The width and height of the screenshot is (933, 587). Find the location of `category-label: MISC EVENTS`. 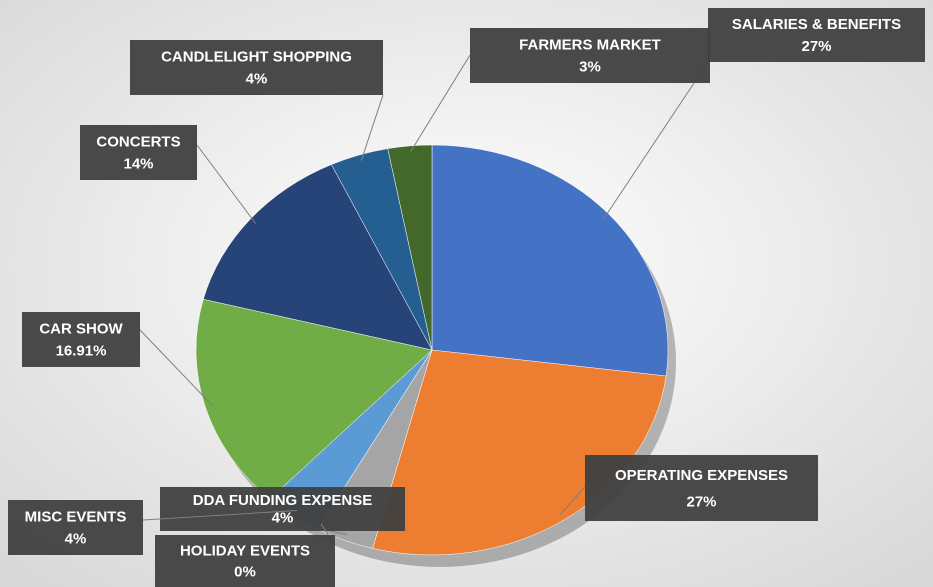

category-label: MISC EVENTS is located at coordinates (76, 517).